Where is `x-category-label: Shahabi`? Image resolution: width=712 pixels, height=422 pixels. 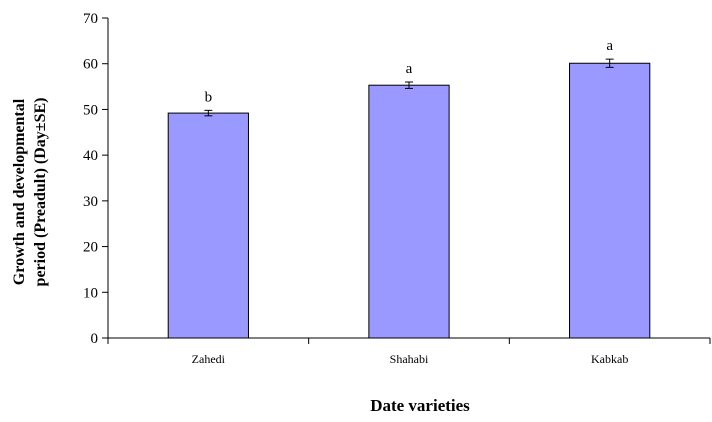 x-category-label: Shahabi is located at coordinates (409, 359).